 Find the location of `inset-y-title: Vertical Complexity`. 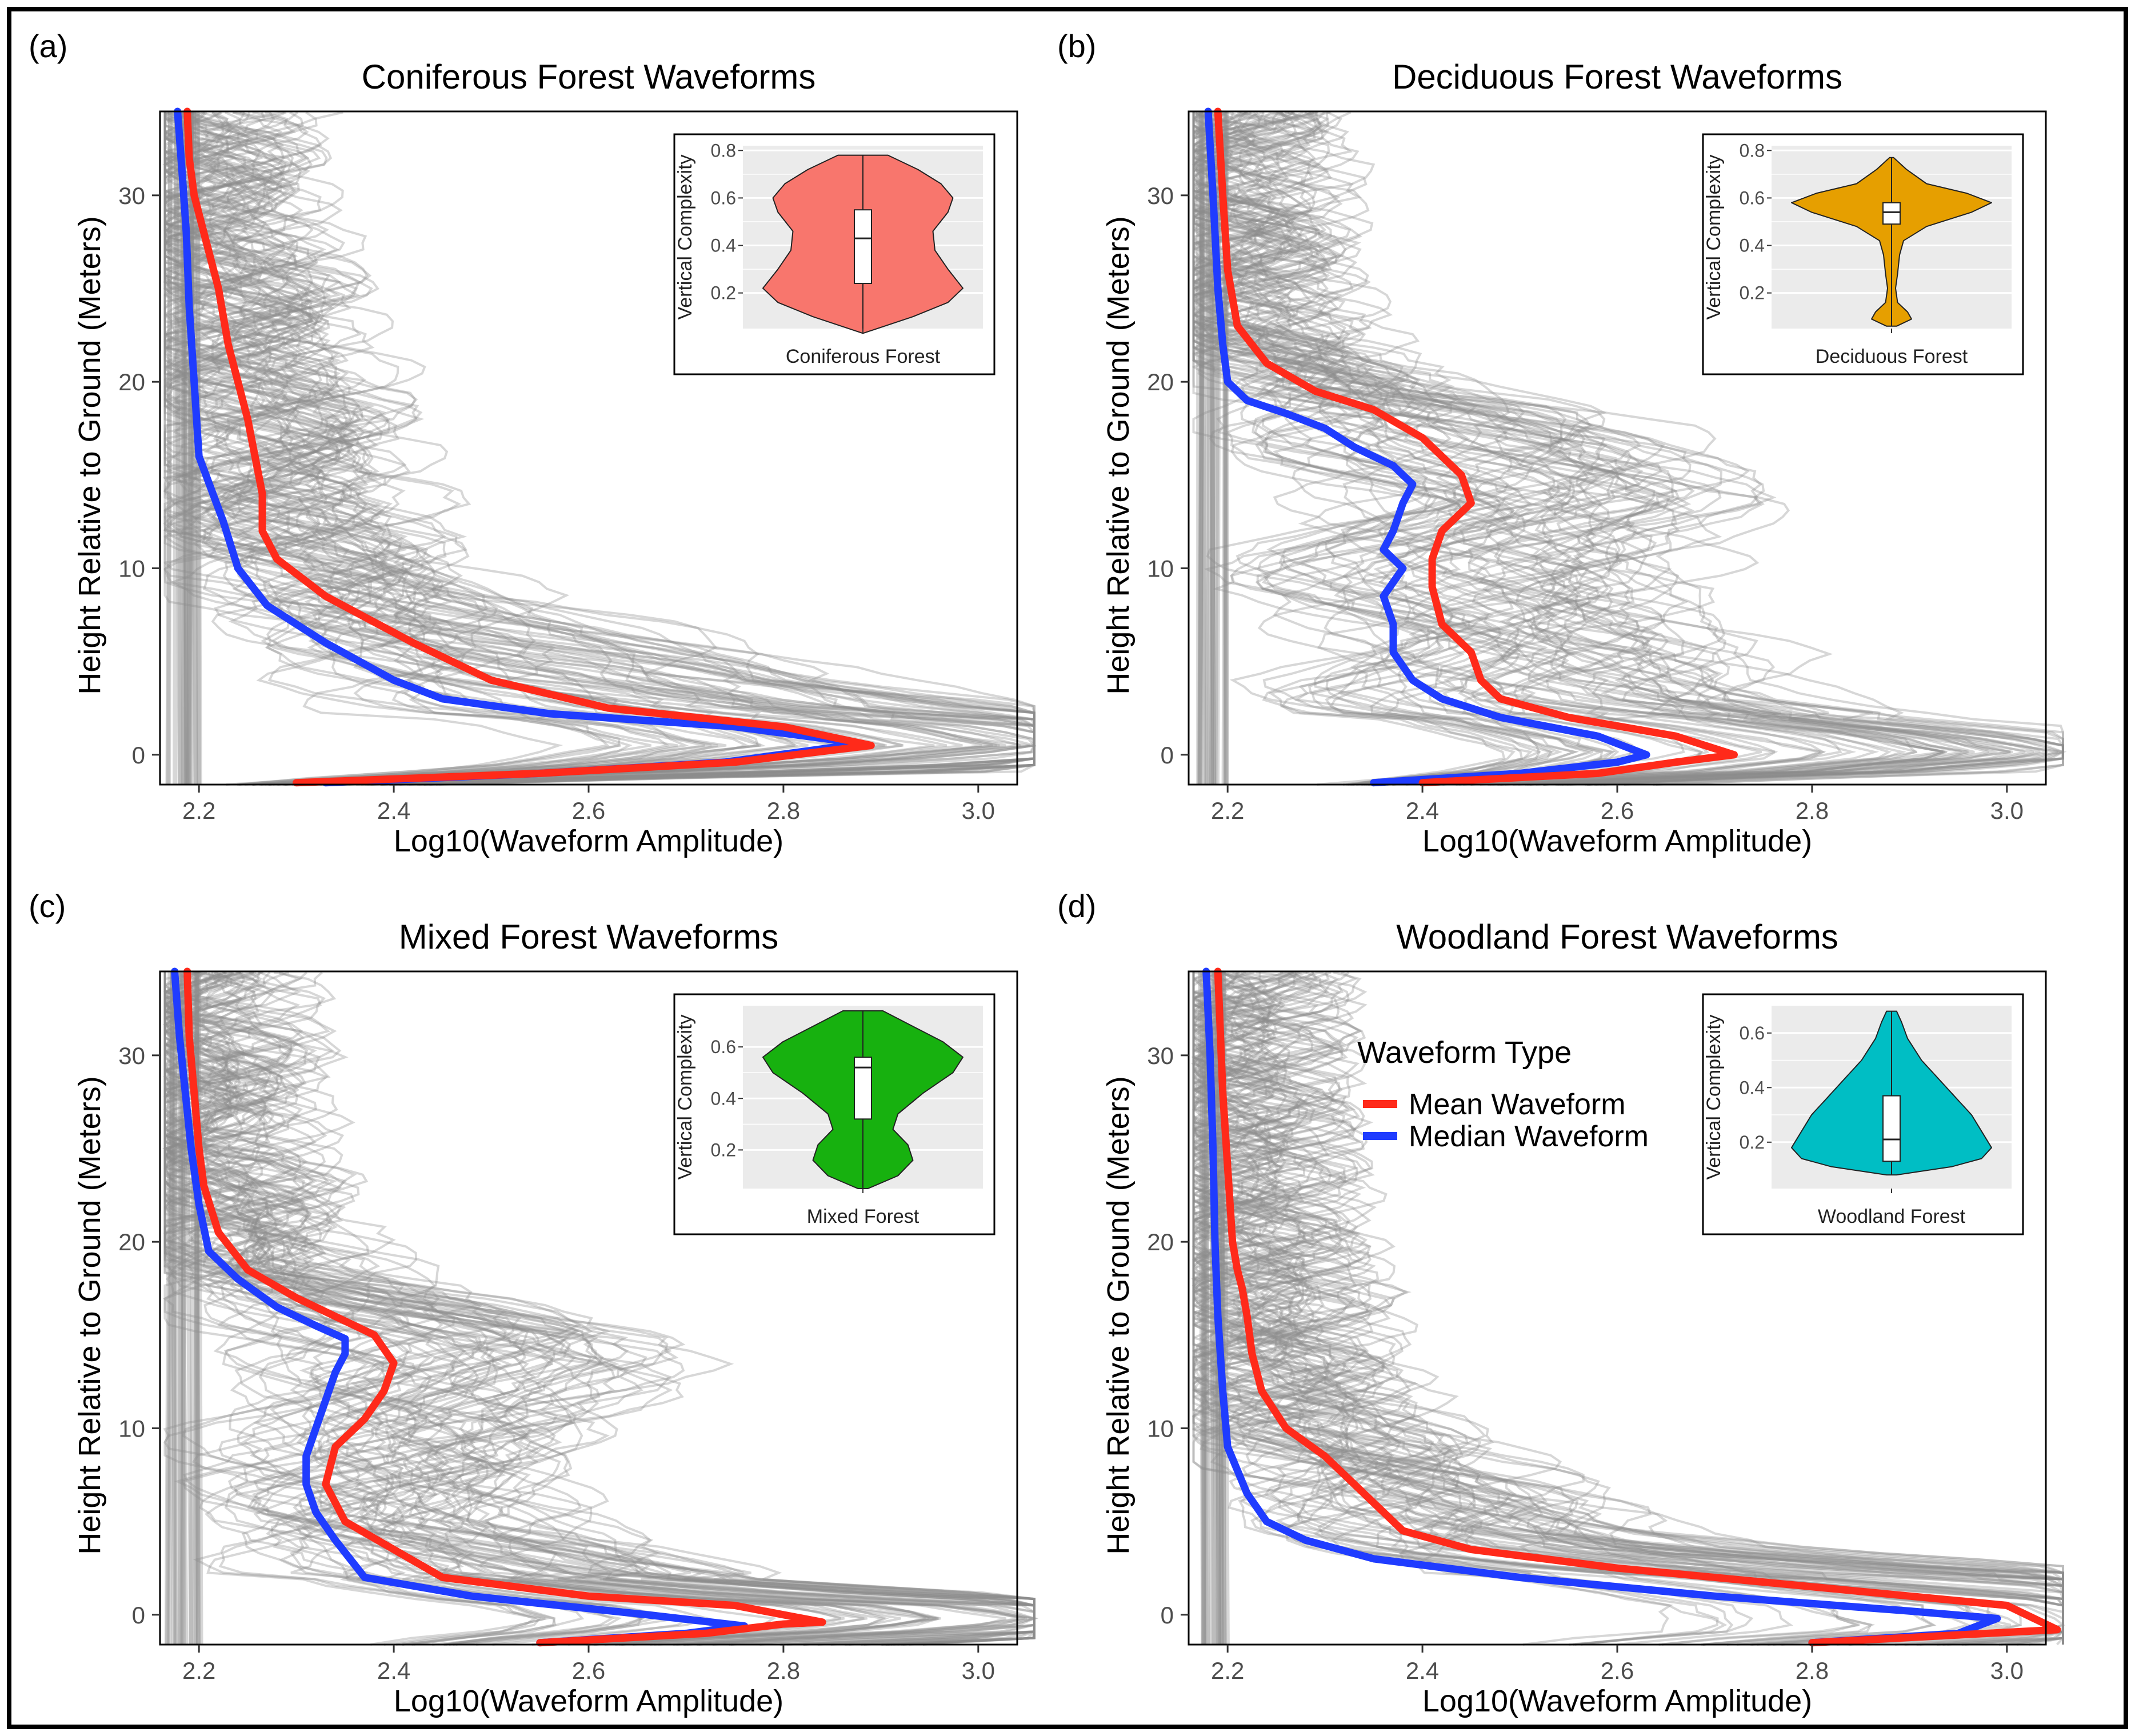

inset-y-title: Vertical Complexity is located at coordinates (685, 236).